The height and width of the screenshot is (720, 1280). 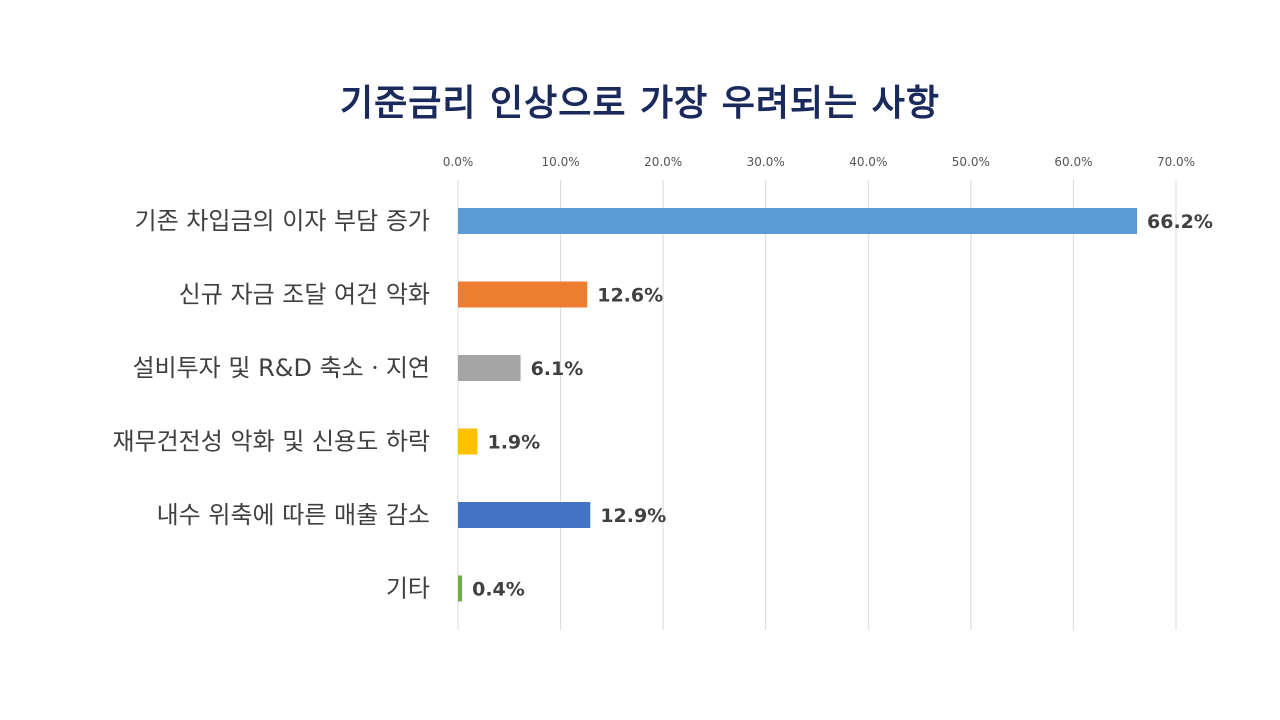 What do you see at coordinates (281, 368) in the screenshot?
I see `category-label: 설비투자 및 R&D 축소ㆍ지연` at bounding box center [281, 368].